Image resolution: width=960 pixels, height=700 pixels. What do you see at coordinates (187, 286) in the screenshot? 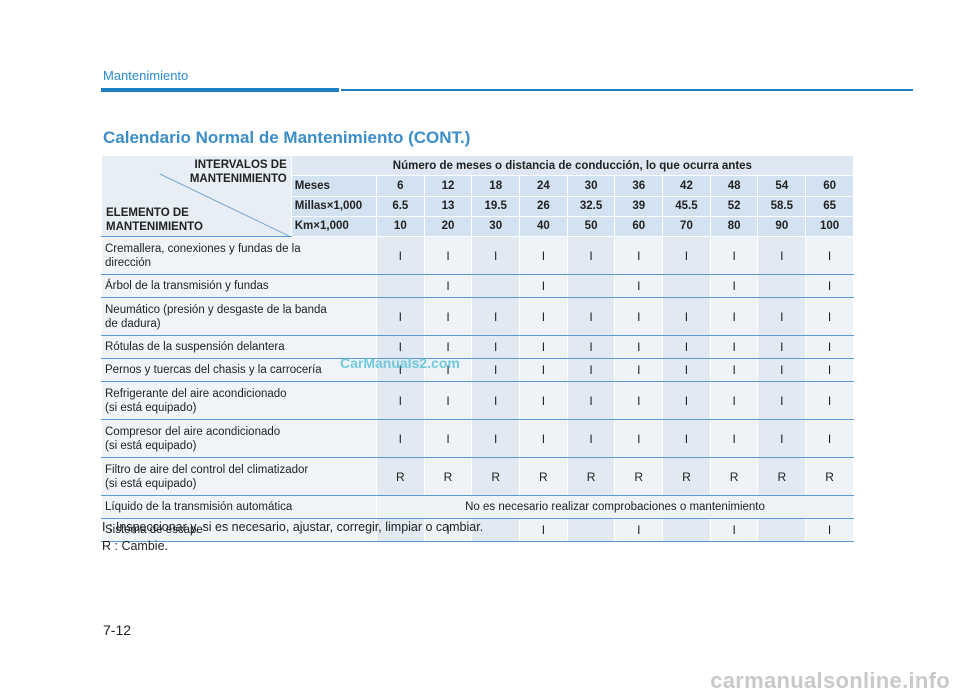
I see `maintenance-item-line: Árbol de la transmisión y fundas` at bounding box center [187, 286].